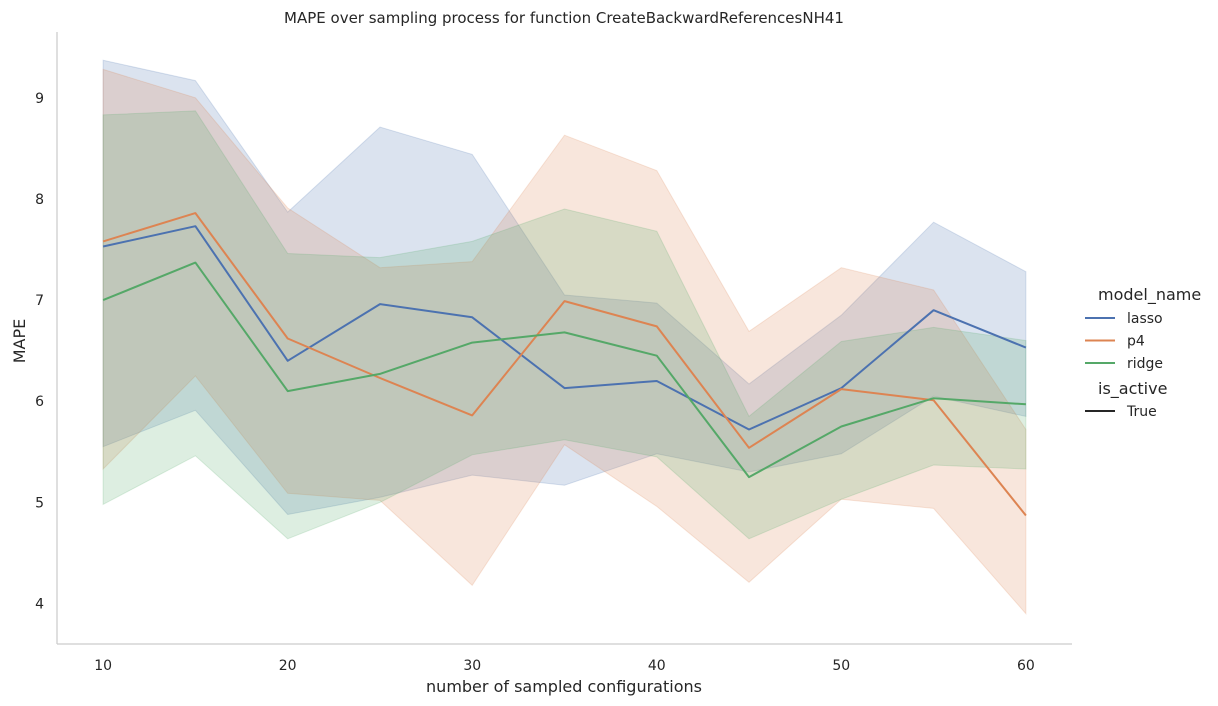 The height and width of the screenshot is (706, 1218). Describe the element at coordinates (841, 666) in the screenshot. I see `x-tick-label: 50` at that location.